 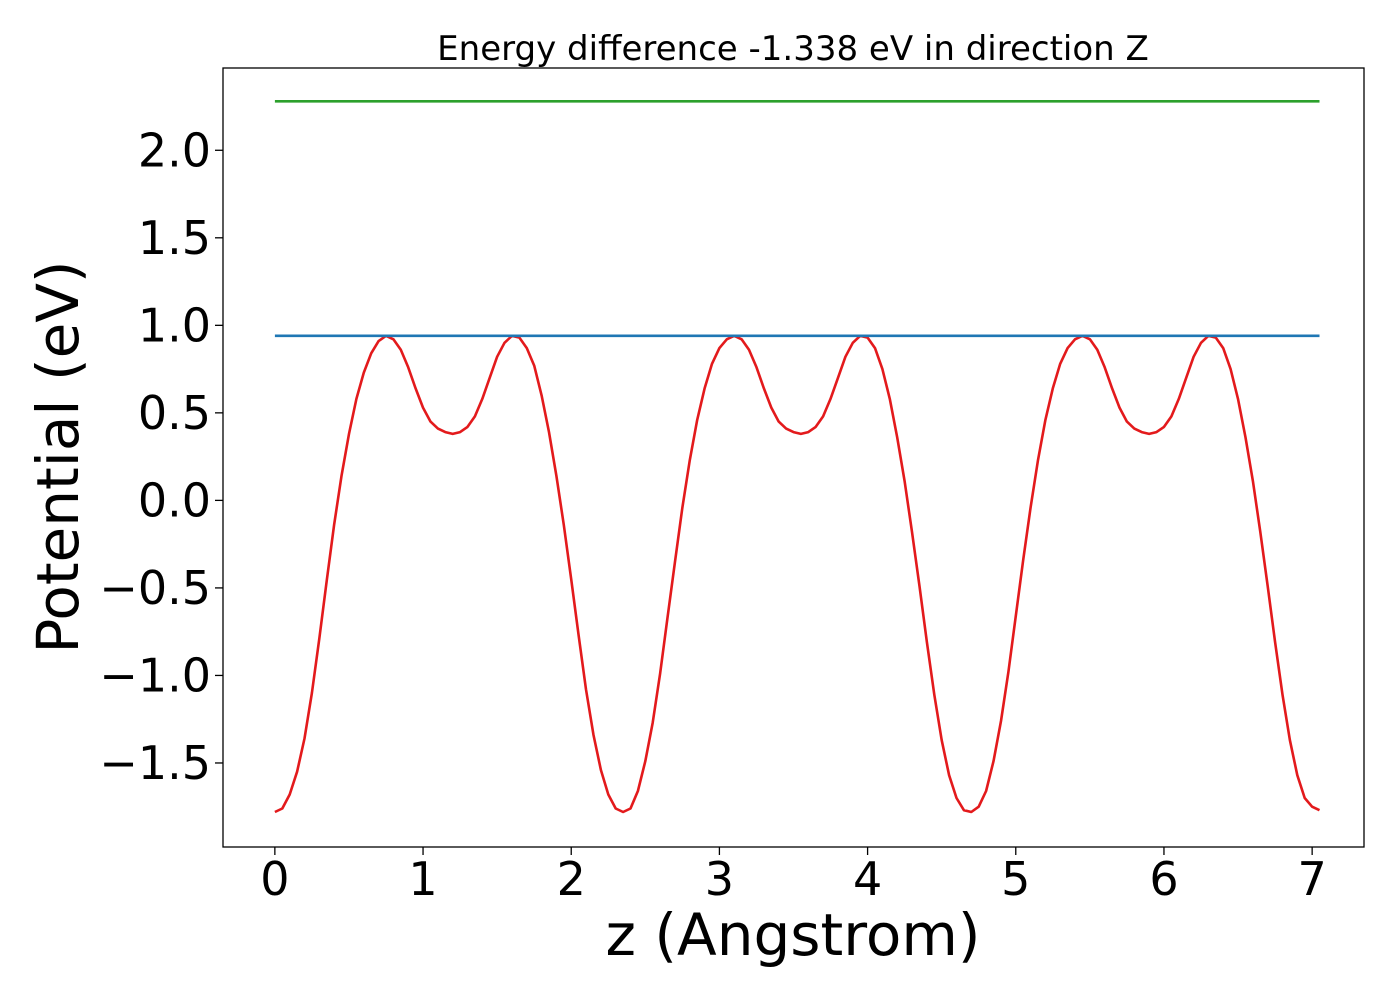 What do you see at coordinates (1311, 879) in the screenshot?
I see `x-tick-label: 7` at bounding box center [1311, 879].